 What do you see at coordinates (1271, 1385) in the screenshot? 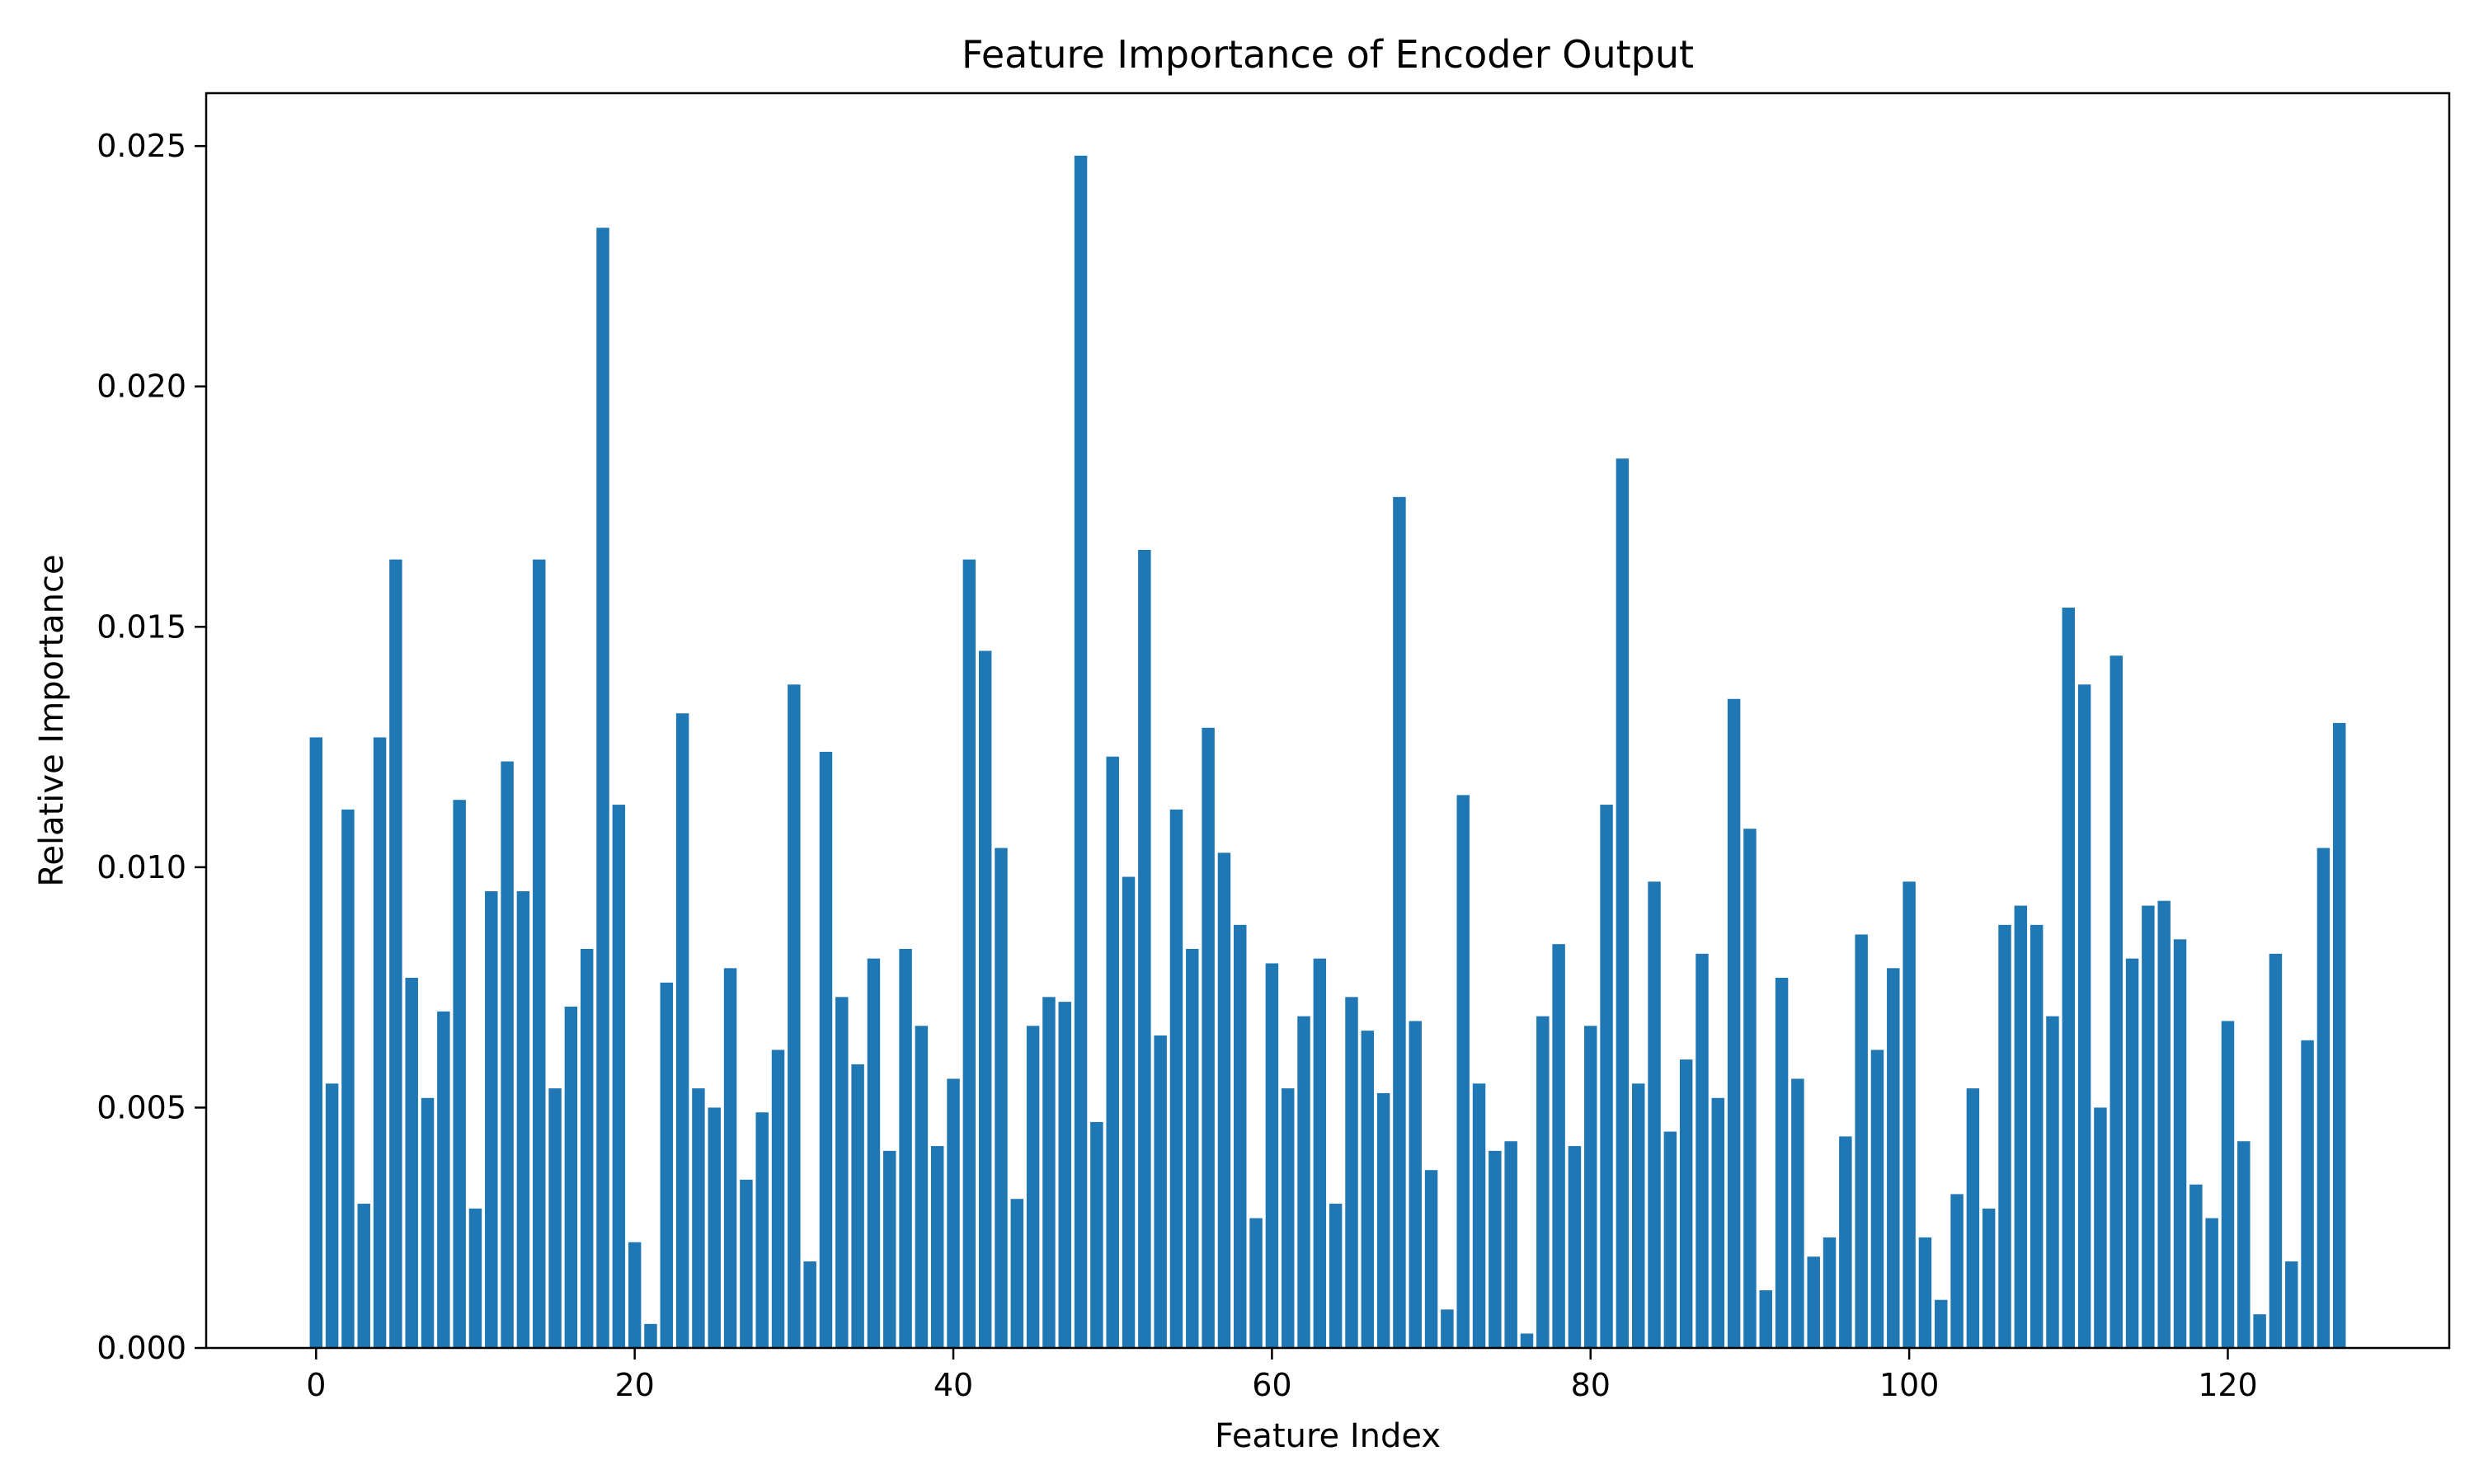
I see `x-tick-label: 60` at bounding box center [1271, 1385].